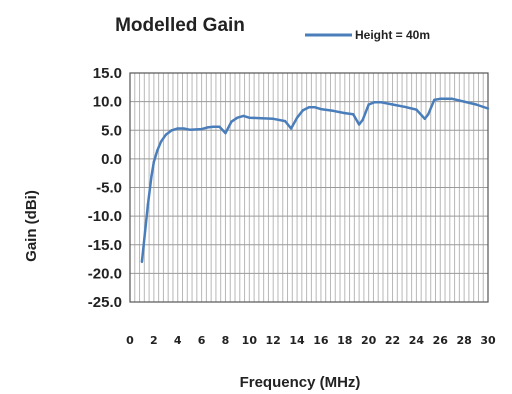  I want to click on x-axis-label: Frequency (MHz), so click(300, 382).